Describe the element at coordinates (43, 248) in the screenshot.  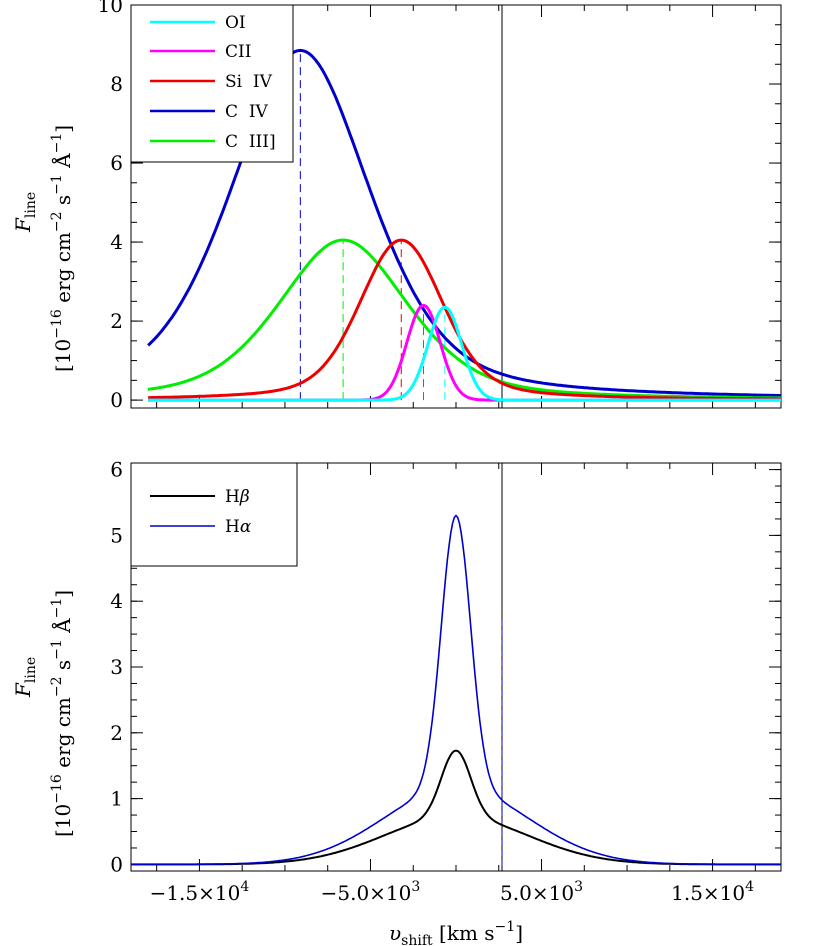
I see `top-ylabel: Fline [10−16 erg cm−2 s−1 Å−1]` at that location.